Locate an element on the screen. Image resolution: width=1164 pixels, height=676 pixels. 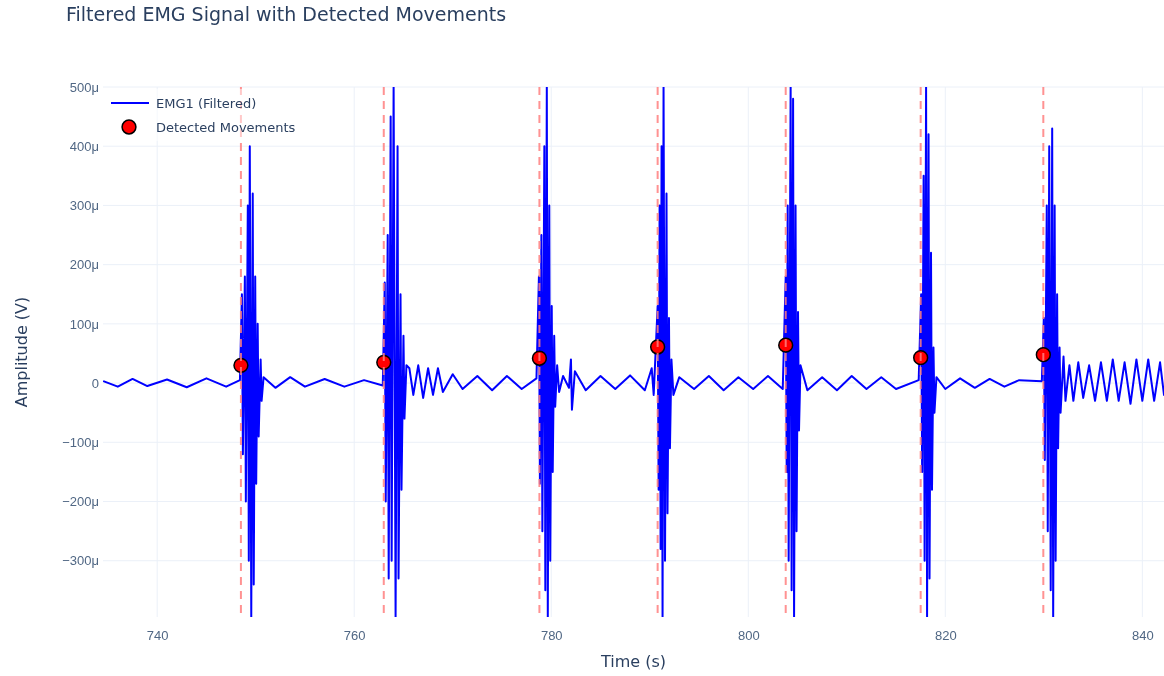
y-tick-label: 100μ is located at coordinates (84, 324).